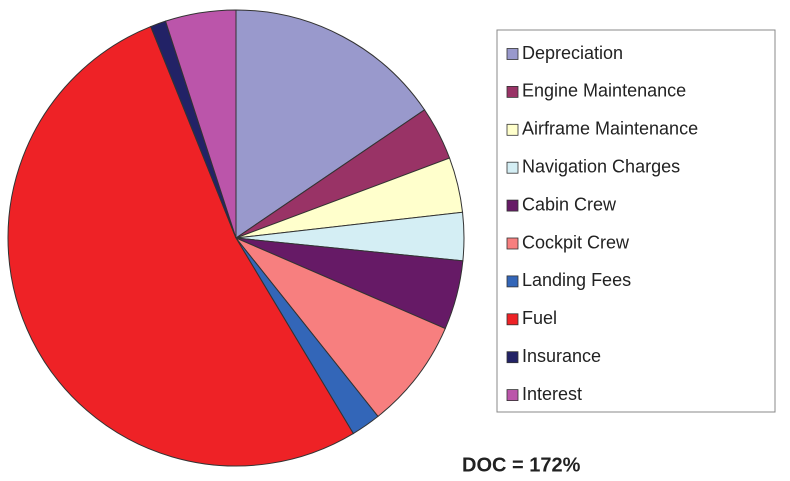 This screenshot has width=790, height=481. Describe the element at coordinates (576, 242) in the screenshot. I see `legend-label: Cockpit Crew` at that location.